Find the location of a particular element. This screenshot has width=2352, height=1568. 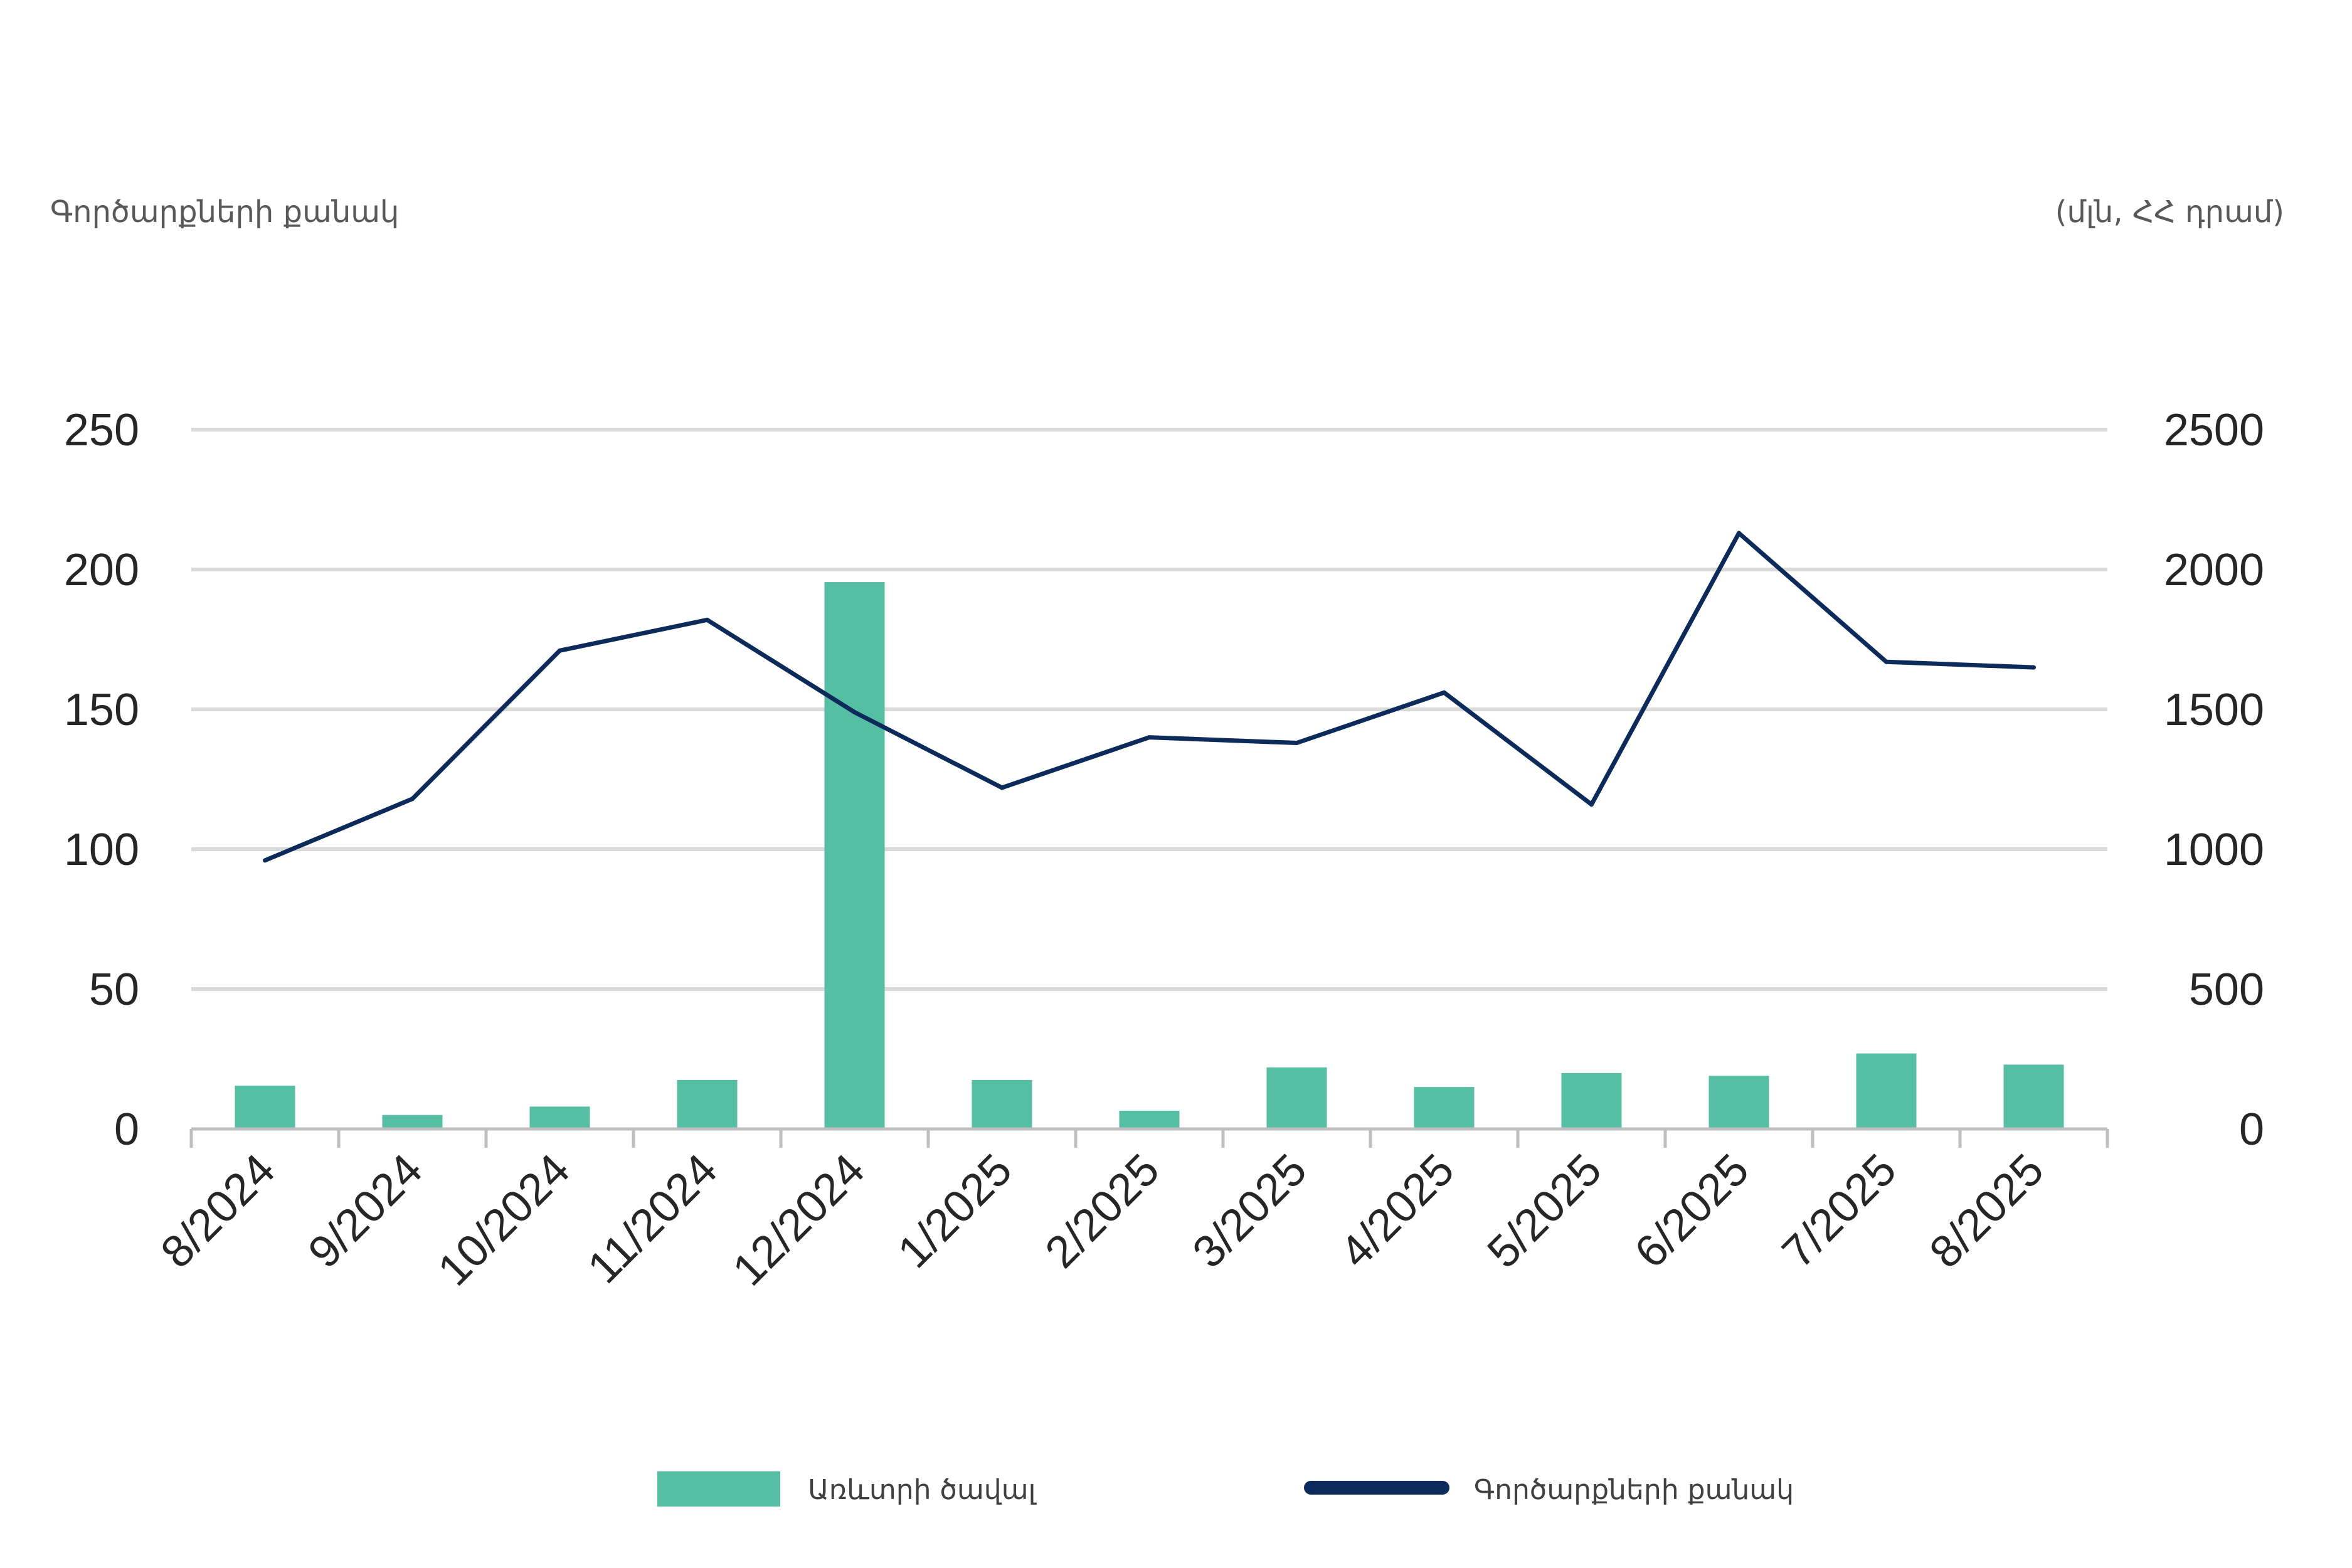

right-tick-label: 1000 is located at coordinates (2214, 850).